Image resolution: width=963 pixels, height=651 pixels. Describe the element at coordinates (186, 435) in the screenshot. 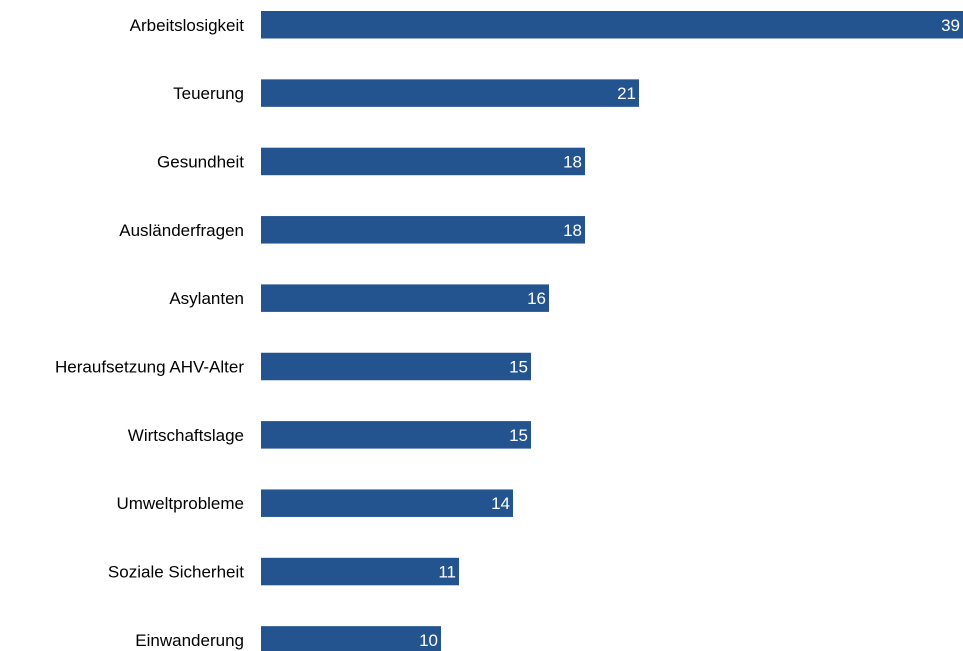

I see `category-label-6: Wirtschaftslage` at that location.